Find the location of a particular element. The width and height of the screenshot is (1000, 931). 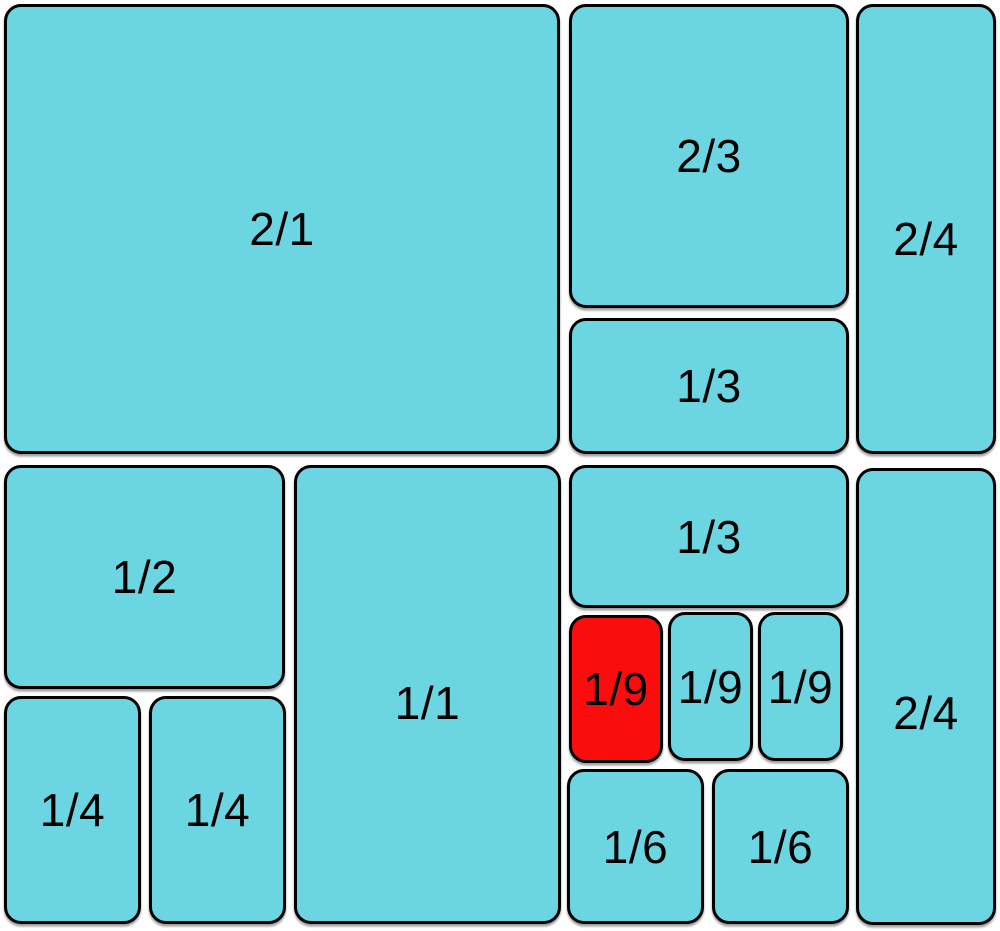

fraction-box: 1/2 is located at coordinates (144, 577).